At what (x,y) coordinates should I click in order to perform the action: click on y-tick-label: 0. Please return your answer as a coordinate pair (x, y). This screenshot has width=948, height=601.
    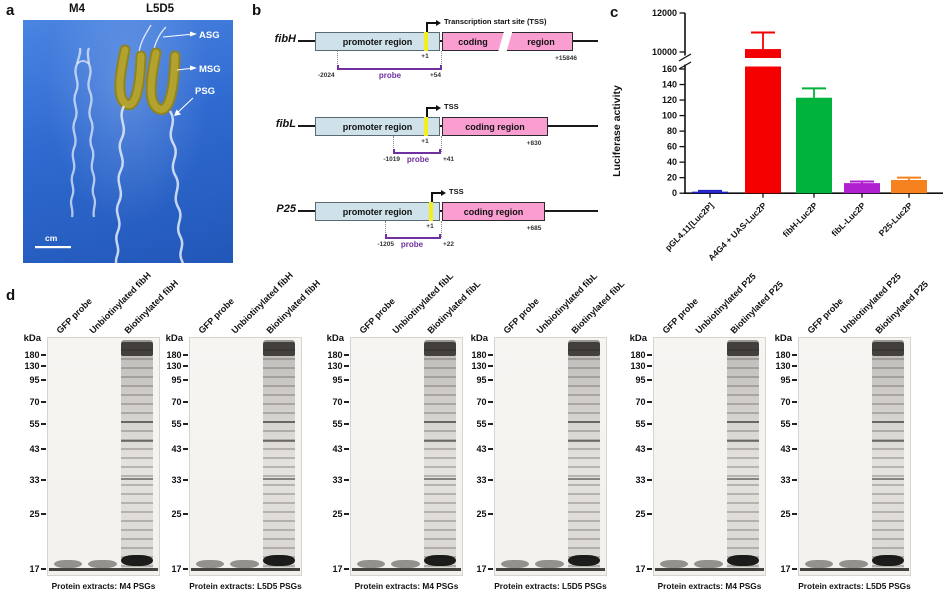
    Looking at the image, I should click on (674, 193).